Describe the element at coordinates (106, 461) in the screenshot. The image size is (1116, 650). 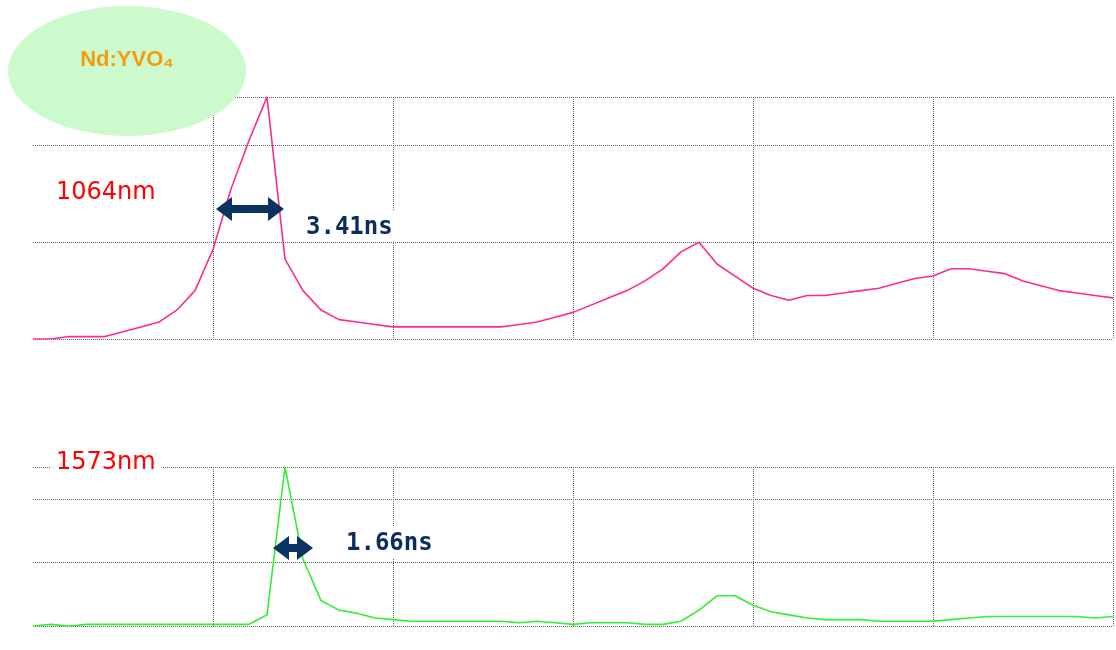
I see `annotation: 1573nm` at that location.